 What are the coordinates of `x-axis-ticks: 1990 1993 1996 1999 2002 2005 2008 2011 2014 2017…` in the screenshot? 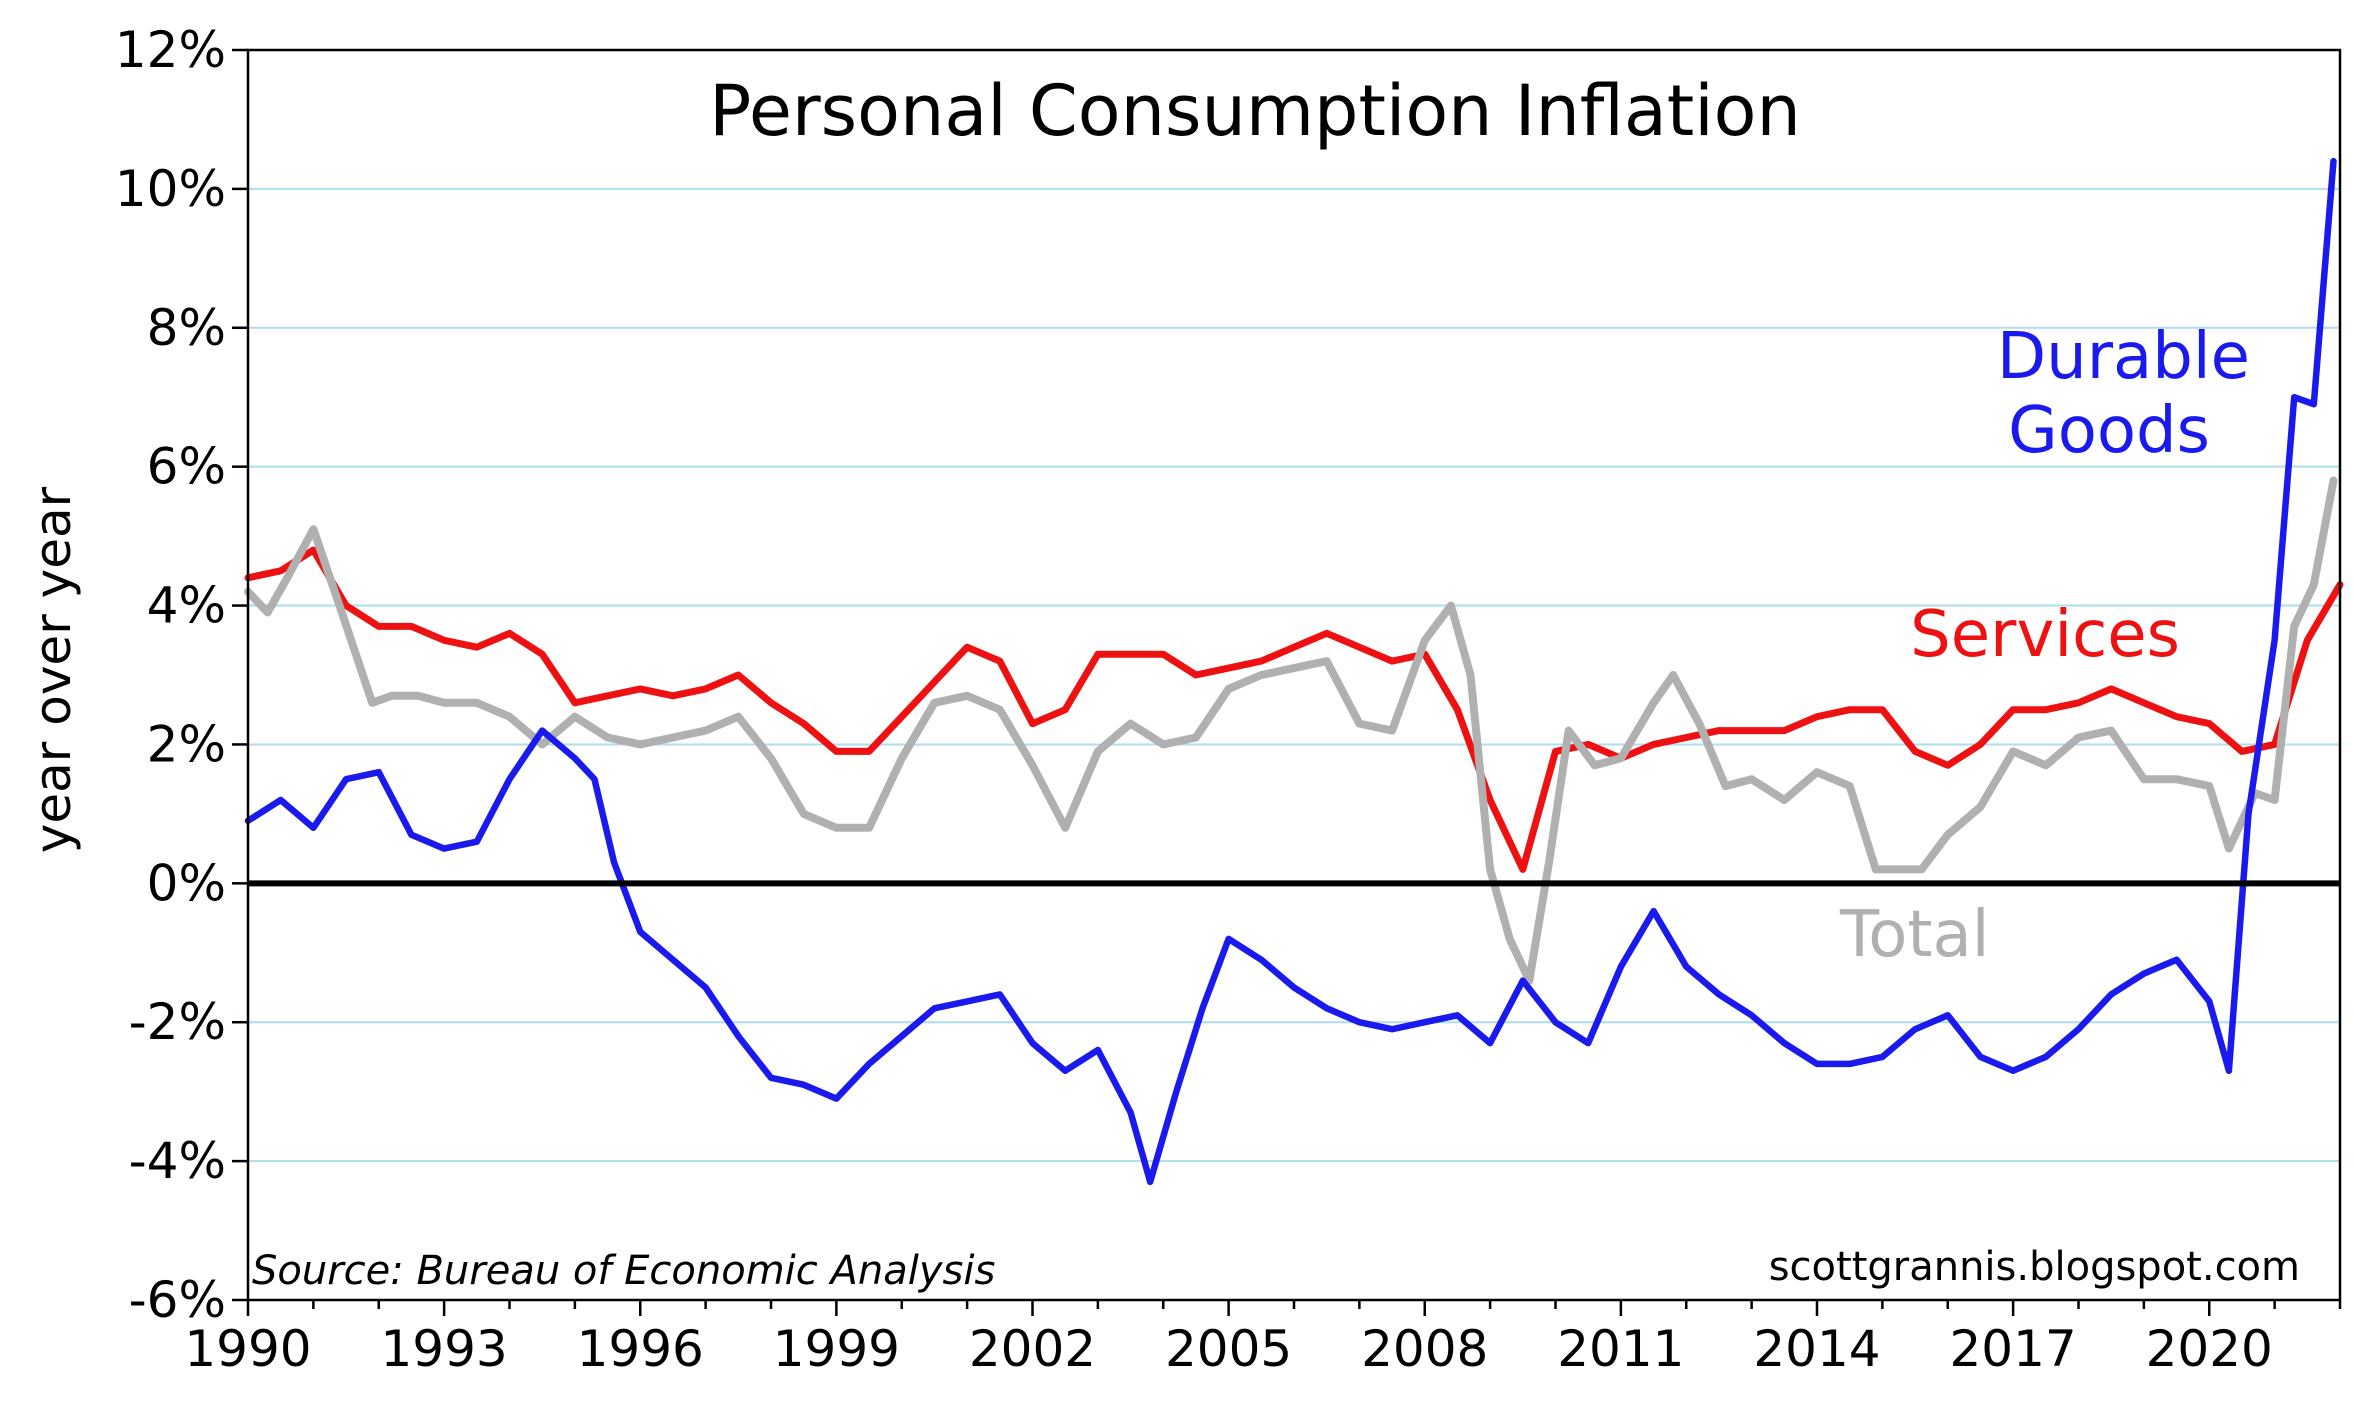 It's located at (1263, 1339).